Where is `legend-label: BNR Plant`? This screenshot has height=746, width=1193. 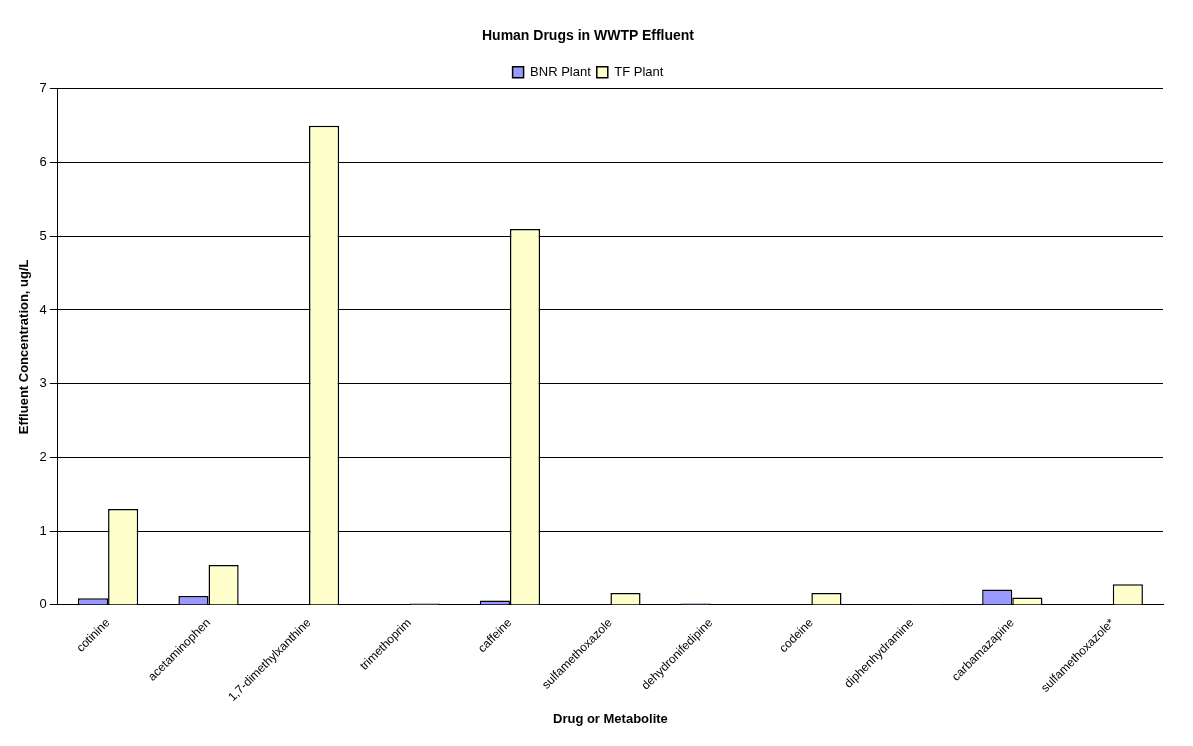
legend-label: BNR Plant is located at coordinates (561, 71).